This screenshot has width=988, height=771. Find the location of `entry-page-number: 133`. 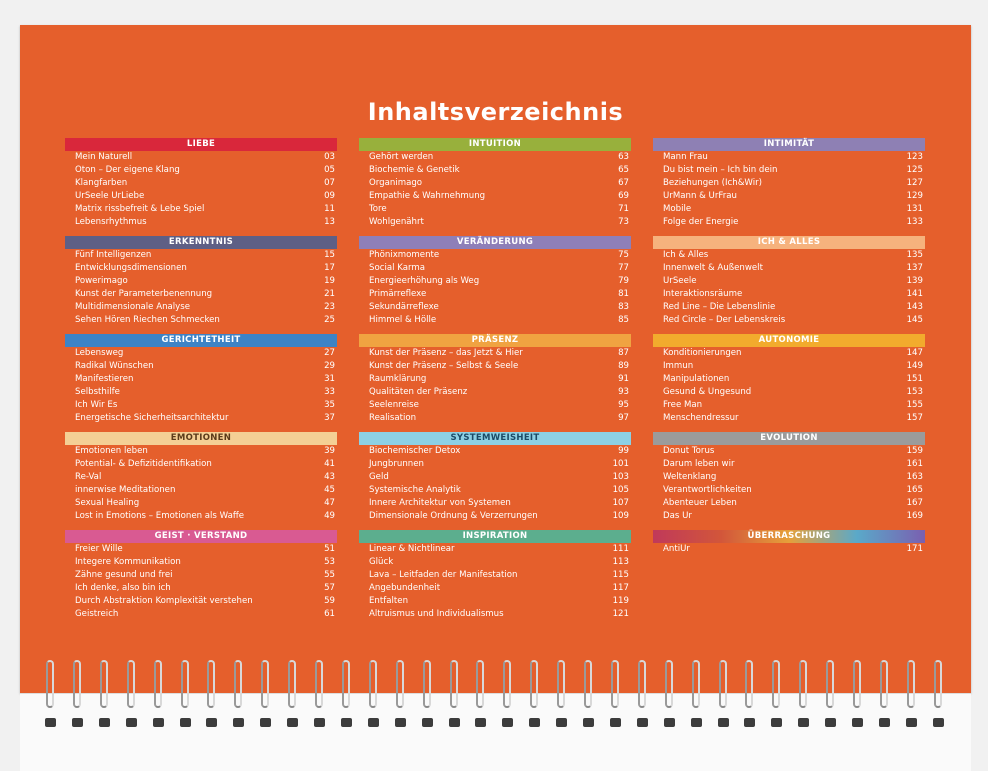

entry-page-number: 133 is located at coordinates (914, 222).